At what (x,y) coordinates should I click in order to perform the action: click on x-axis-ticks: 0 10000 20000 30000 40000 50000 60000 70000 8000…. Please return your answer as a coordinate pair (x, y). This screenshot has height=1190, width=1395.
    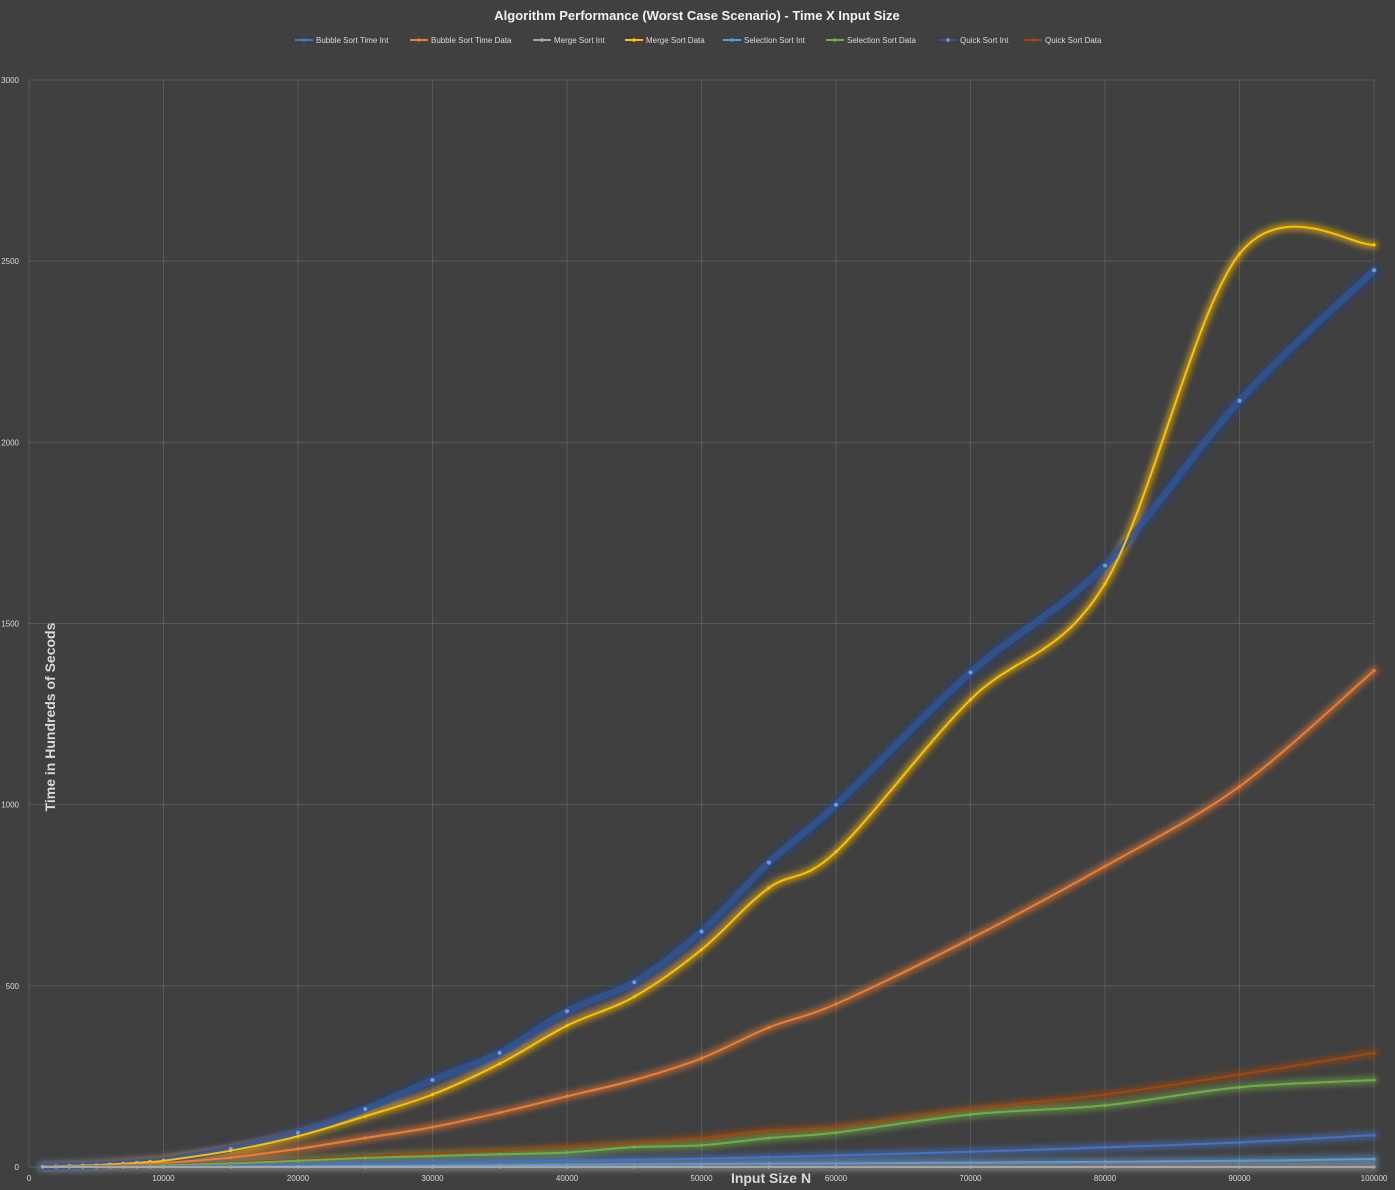
    Looking at the image, I should click on (707, 1178).